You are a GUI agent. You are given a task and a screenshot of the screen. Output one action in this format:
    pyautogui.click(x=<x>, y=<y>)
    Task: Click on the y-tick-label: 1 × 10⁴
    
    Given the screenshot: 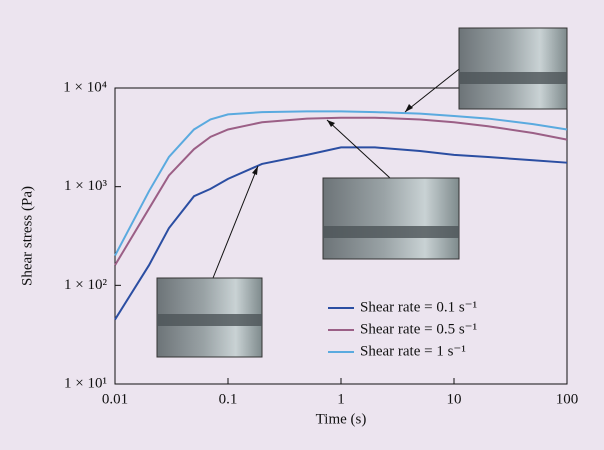 What is the action you would take?
    pyautogui.click(x=85, y=87)
    